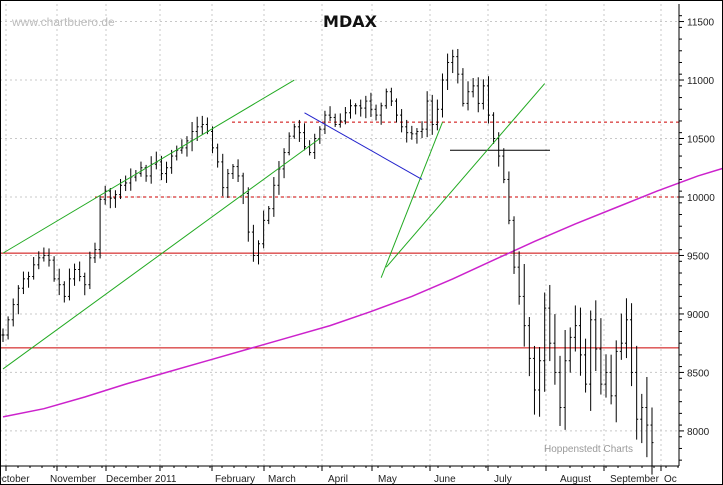 The width and height of the screenshot is (723, 485). What do you see at coordinates (635, 479) in the screenshot?
I see `x-tick-label: September` at bounding box center [635, 479].